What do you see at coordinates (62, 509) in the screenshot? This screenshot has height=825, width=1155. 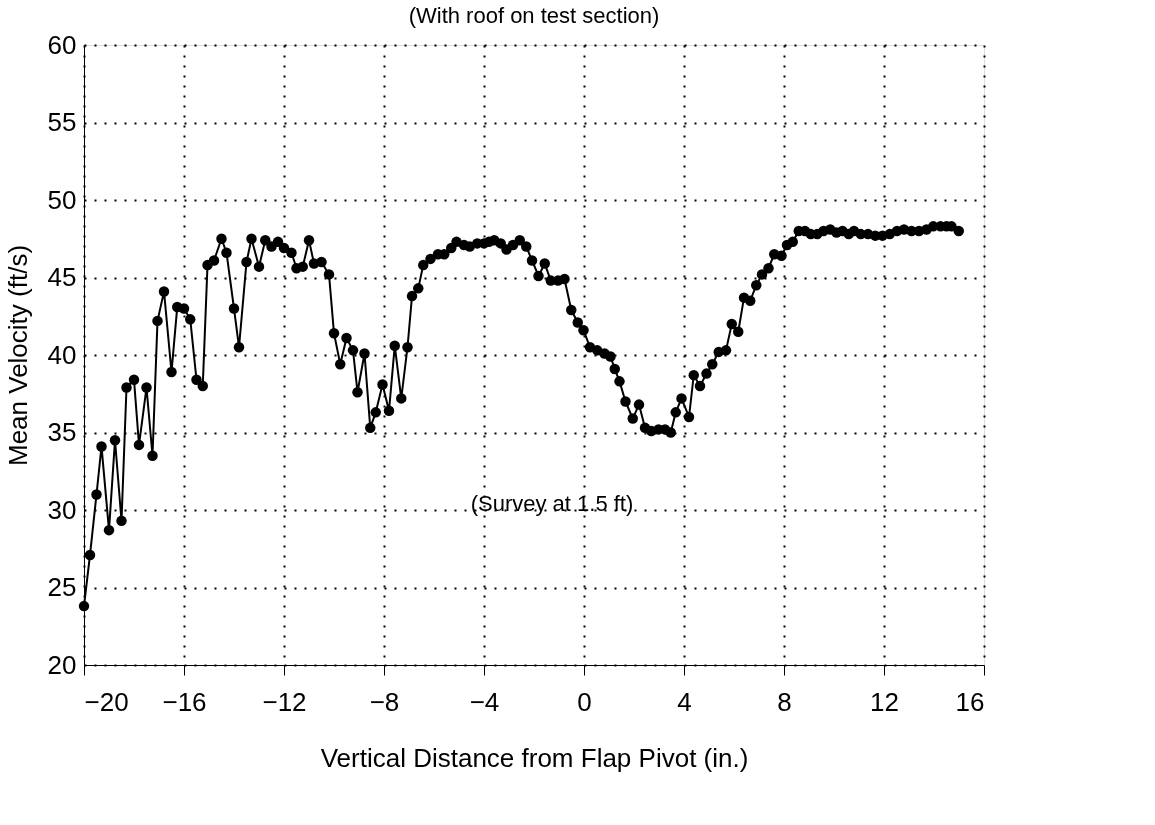 I see `y-tick-label: 30` at bounding box center [62, 509].